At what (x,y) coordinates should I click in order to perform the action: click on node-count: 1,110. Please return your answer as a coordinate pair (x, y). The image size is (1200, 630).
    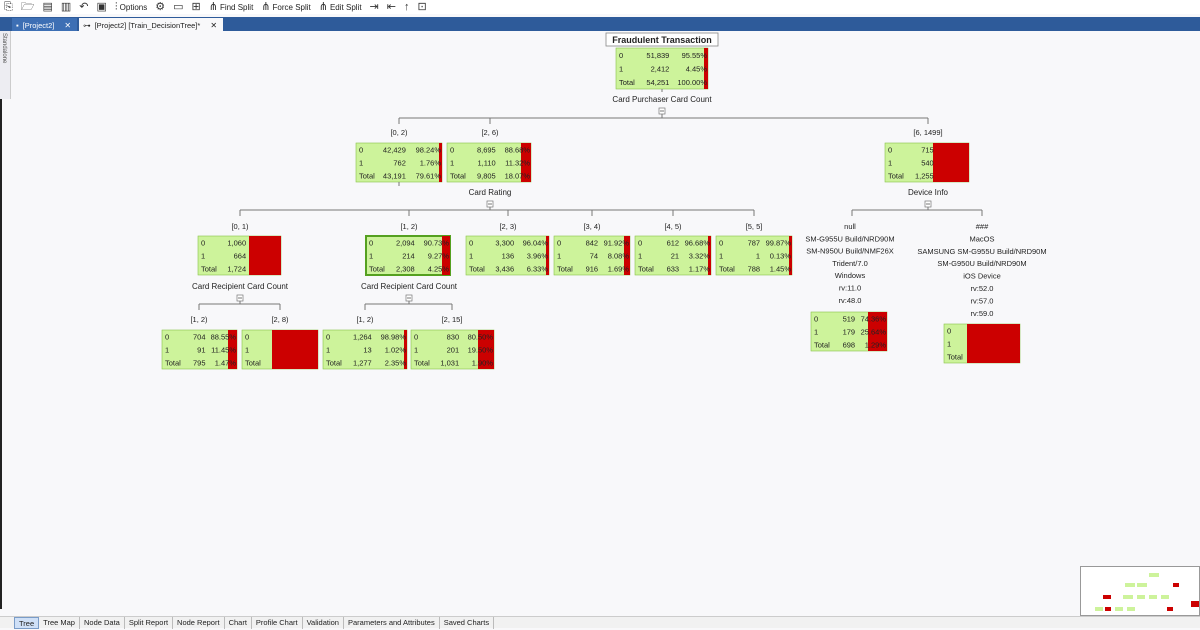
    Looking at the image, I should click on (487, 162).